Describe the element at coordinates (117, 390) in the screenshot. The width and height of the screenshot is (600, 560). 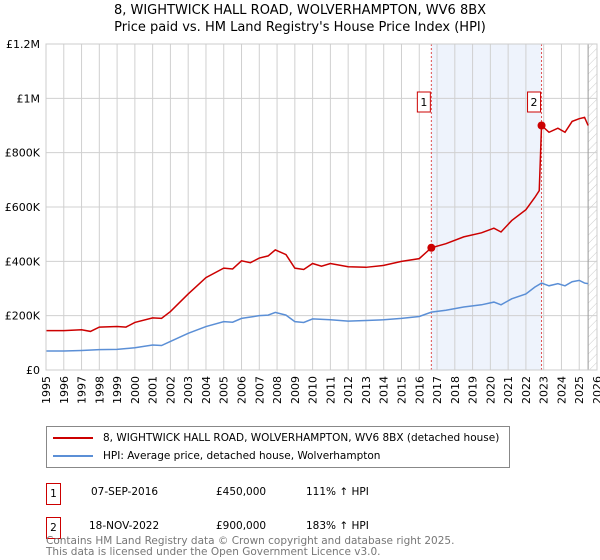
I see `x-tick-label: 1999` at that location.